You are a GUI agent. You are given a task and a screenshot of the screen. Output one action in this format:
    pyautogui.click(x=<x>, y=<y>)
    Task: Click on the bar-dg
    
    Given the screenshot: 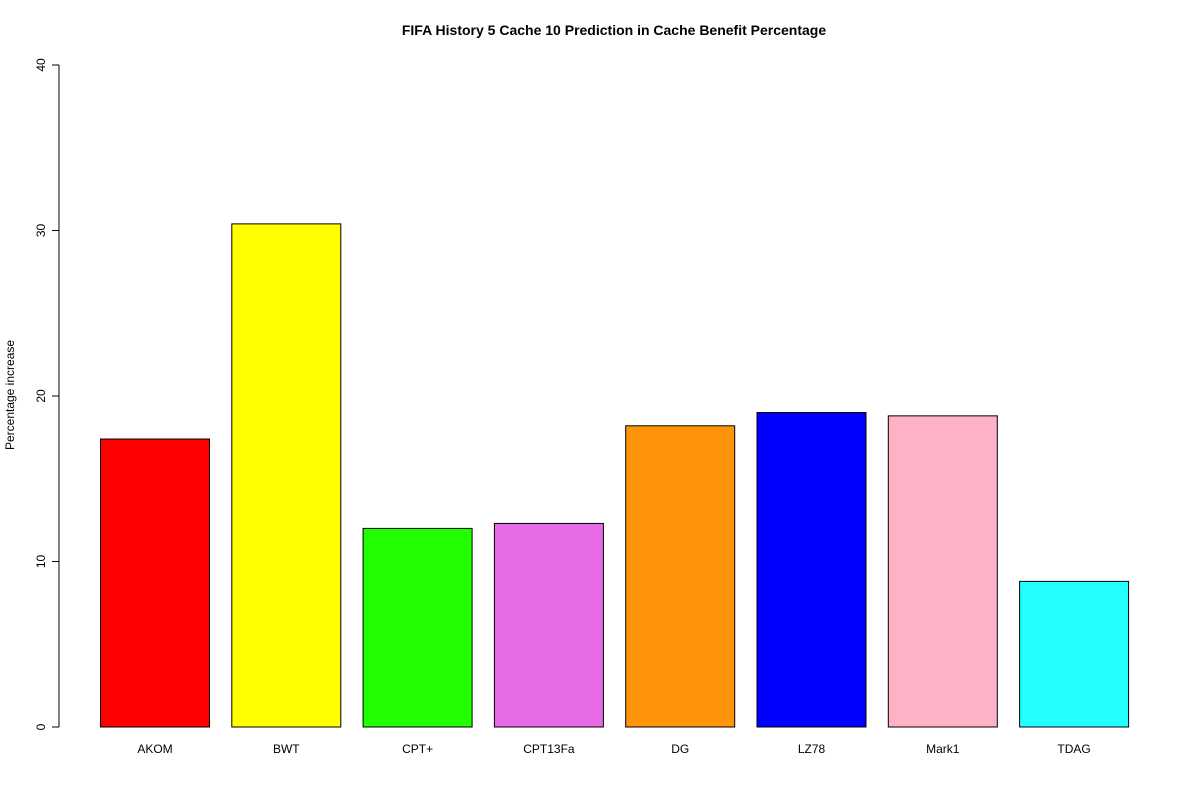 What is the action you would take?
    pyautogui.click(x=680, y=576)
    